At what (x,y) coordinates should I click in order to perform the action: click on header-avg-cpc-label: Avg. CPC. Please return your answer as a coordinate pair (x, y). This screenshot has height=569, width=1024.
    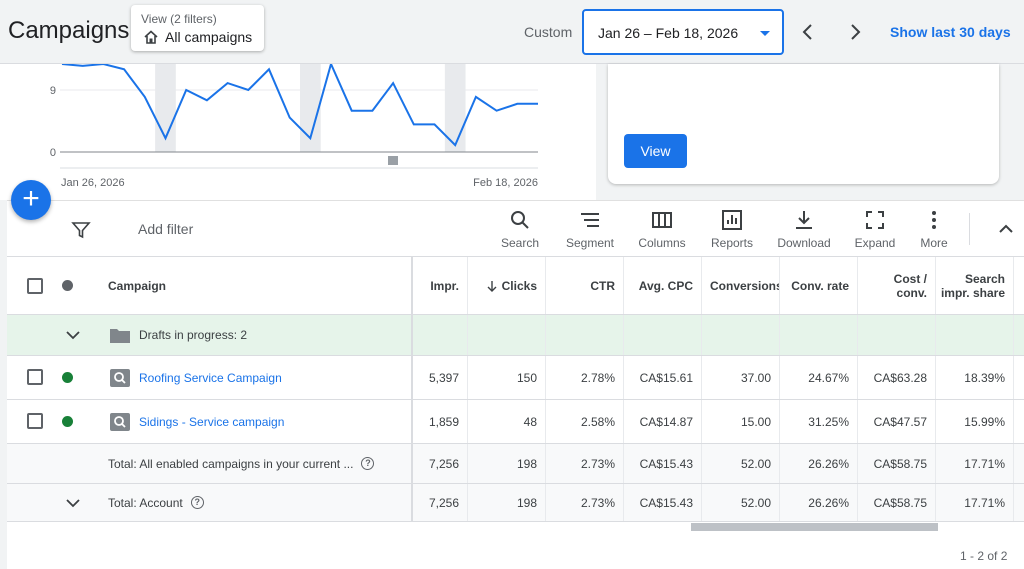
    Looking at the image, I should click on (665, 285).